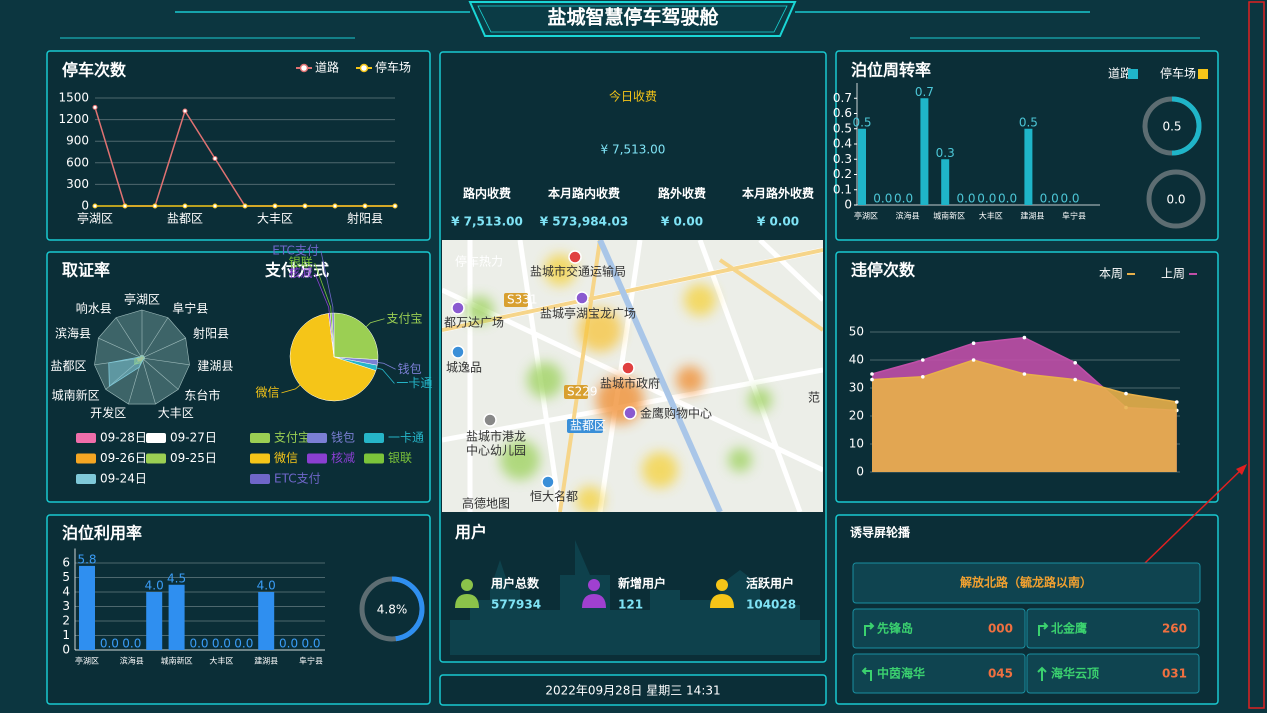 The width and height of the screenshot is (1267, 713). I want to click on data-label: 4.0, so click(154, 586).